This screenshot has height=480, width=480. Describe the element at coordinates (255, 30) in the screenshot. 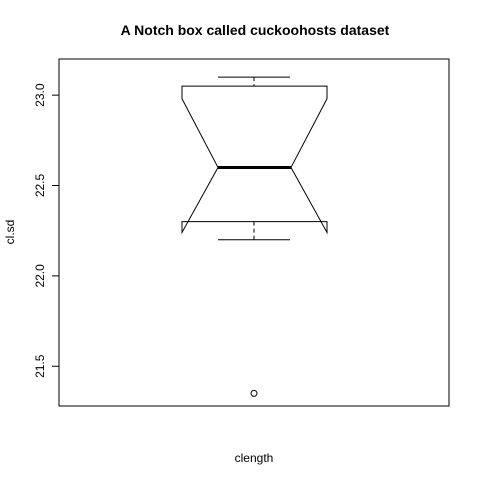

I see `chart-title: A Notch box called cuckoohosts dataset` at that location.